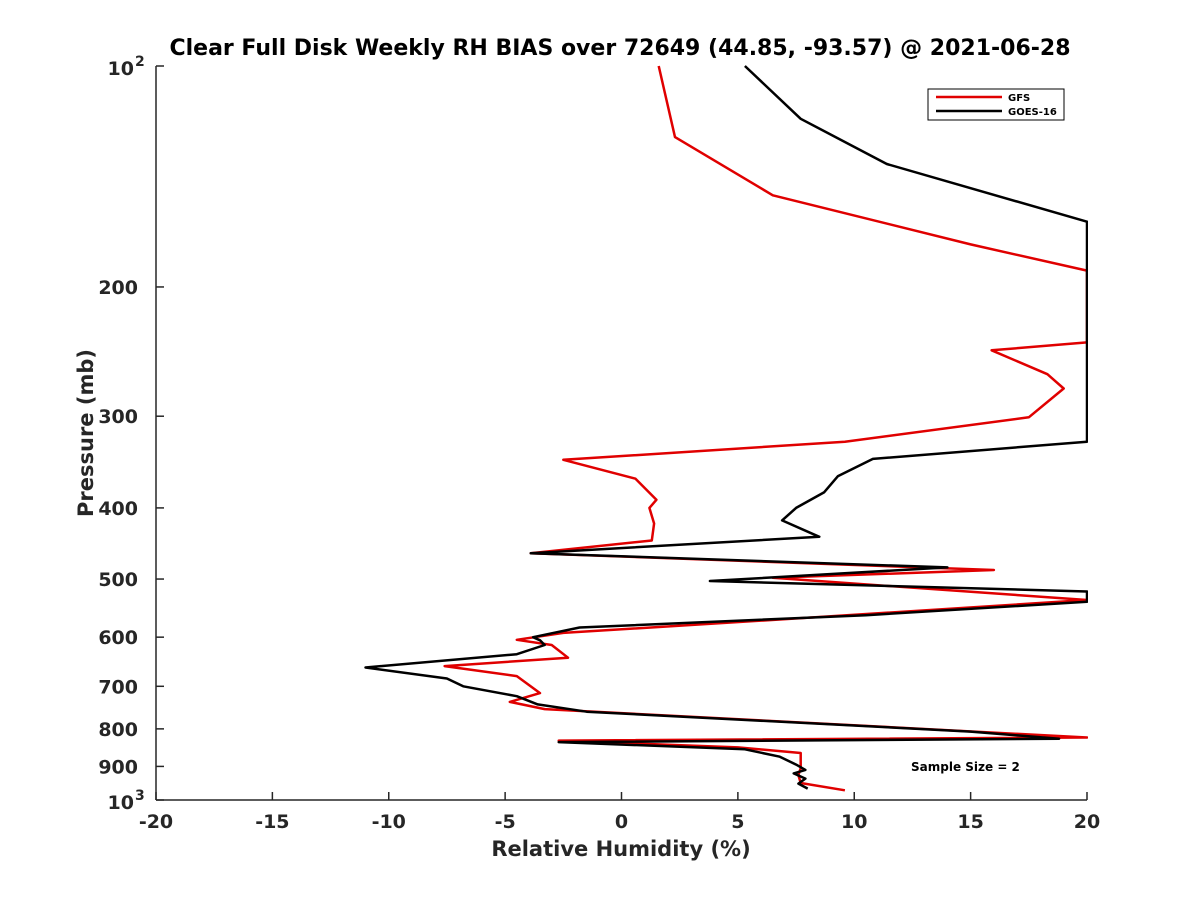  I want to click on y-tick-label: 400, so click(118, 509).